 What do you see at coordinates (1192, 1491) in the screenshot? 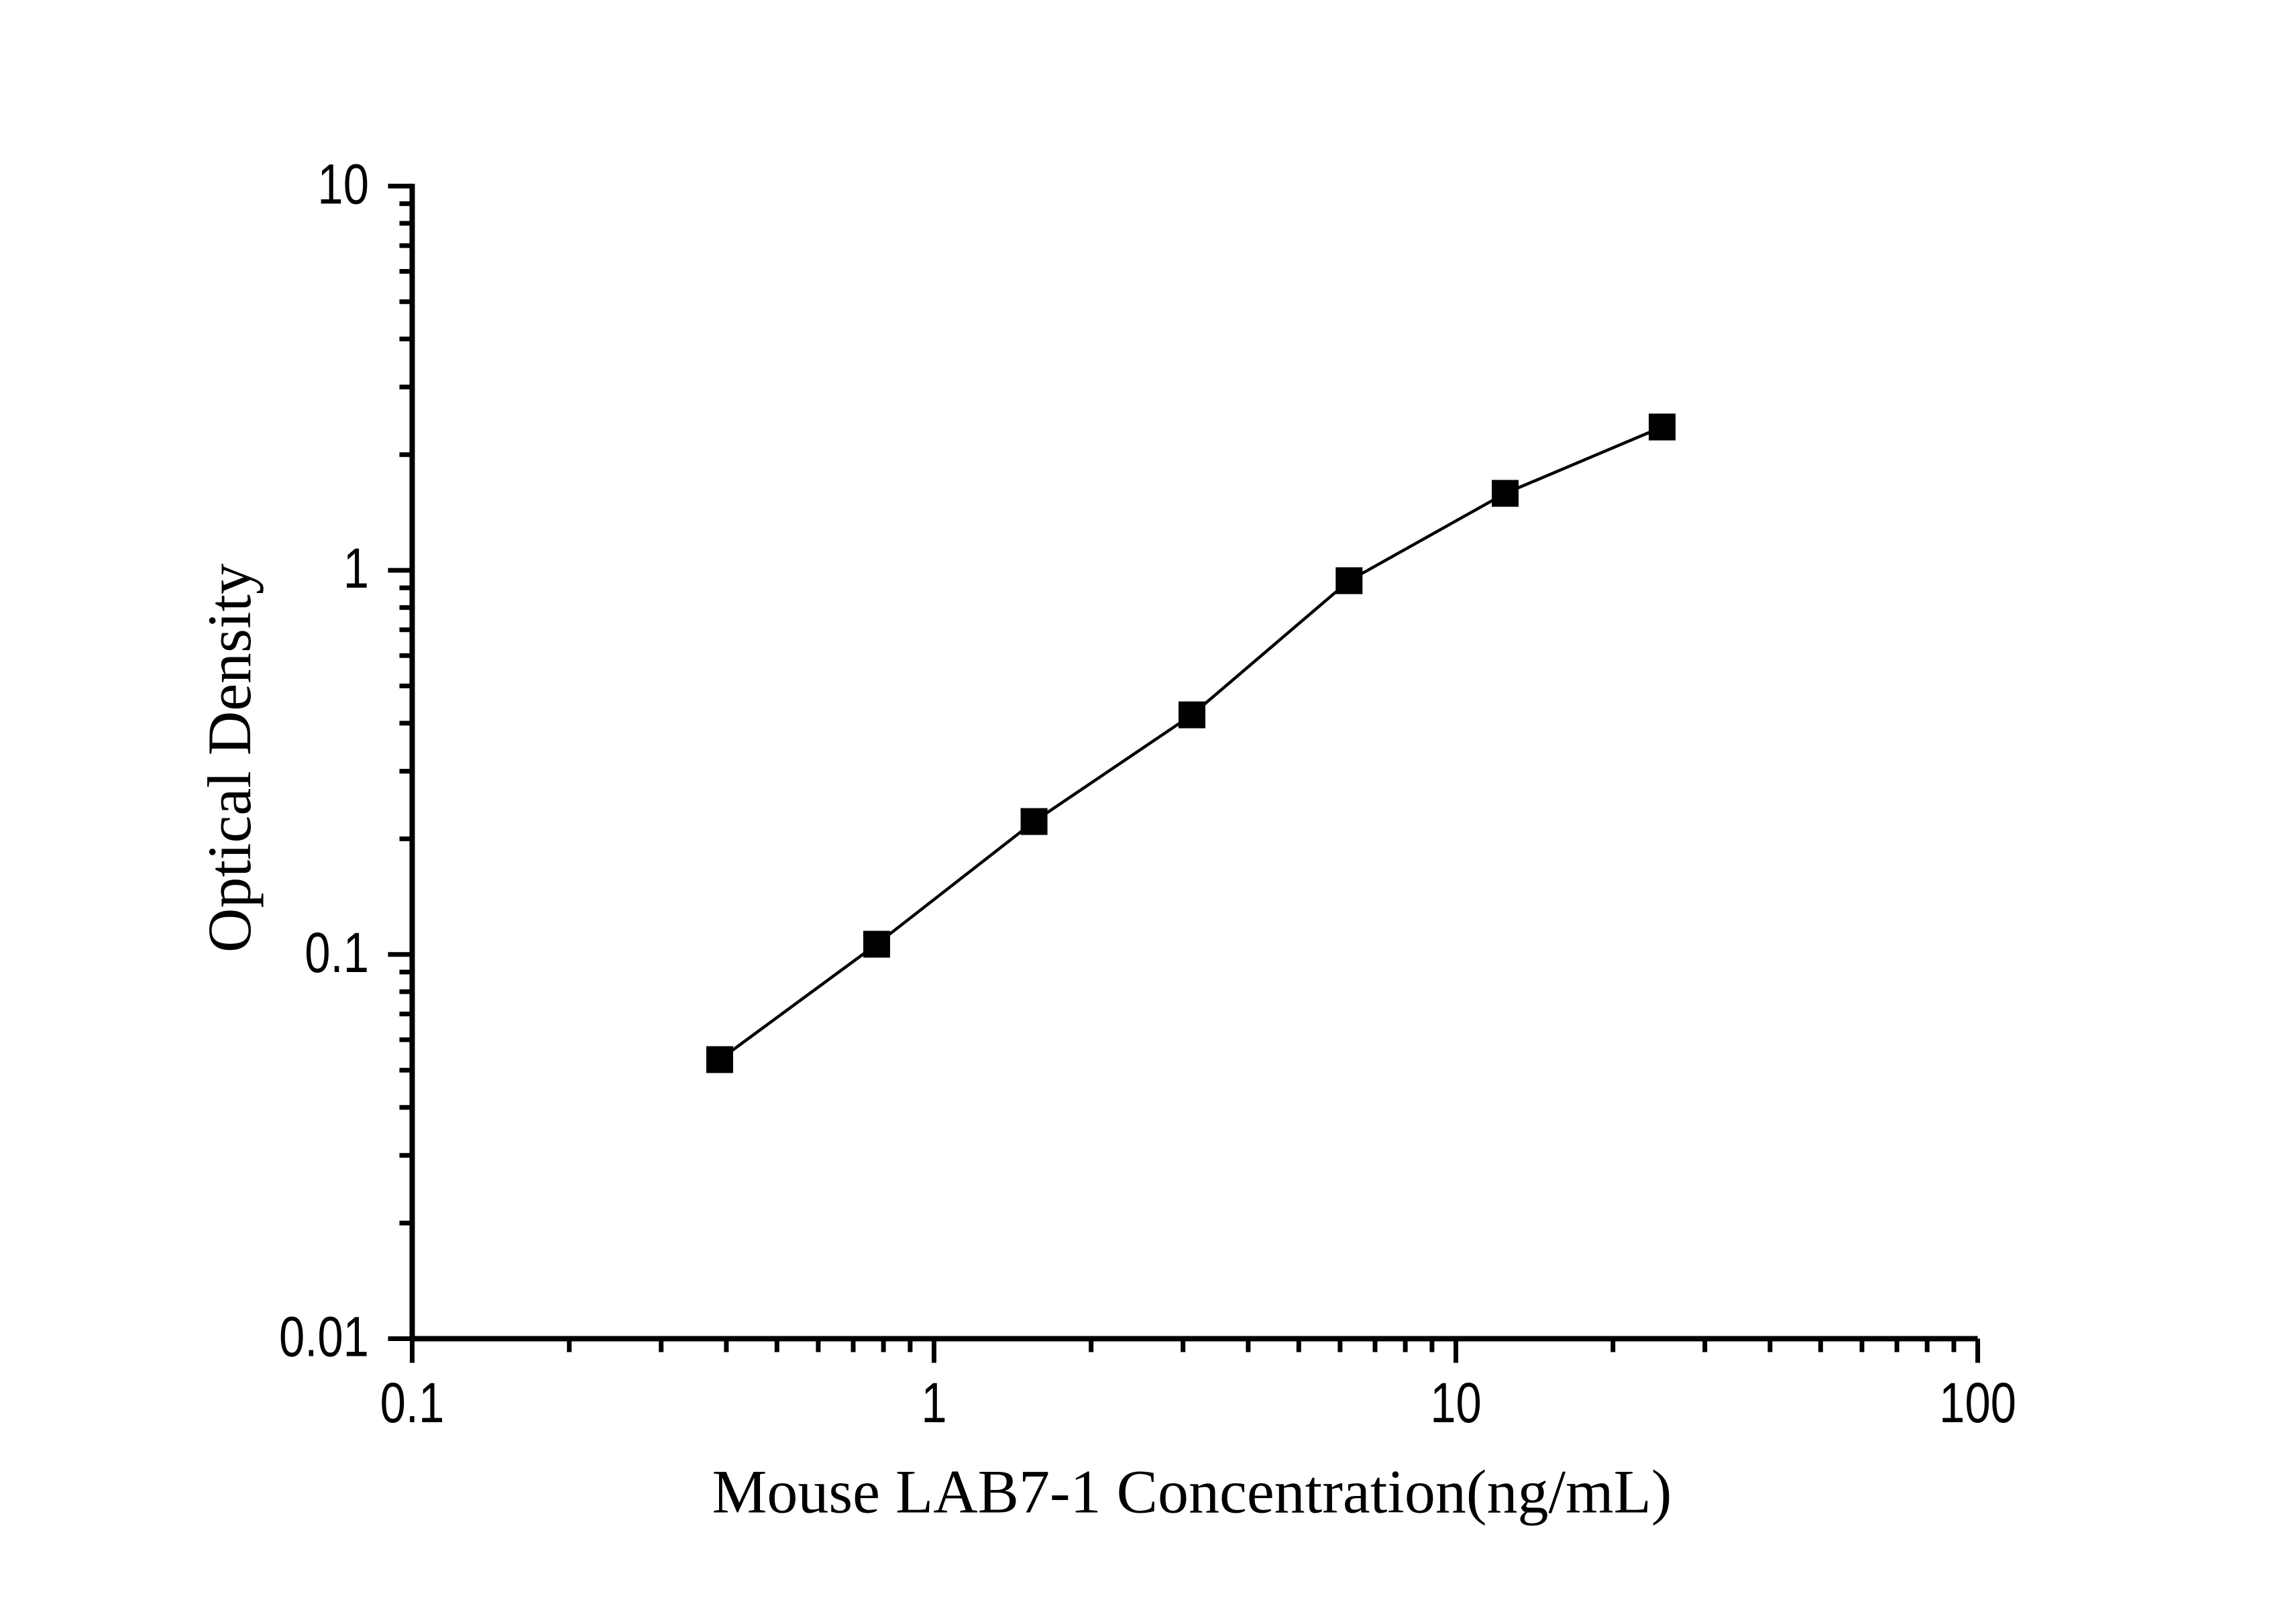
I see `svg-text:Mouse LAB7-1 Concentration(ng/: Mouse LAB7-1 Concentration(ng/mL)` at bounding box center [1192, 1491].